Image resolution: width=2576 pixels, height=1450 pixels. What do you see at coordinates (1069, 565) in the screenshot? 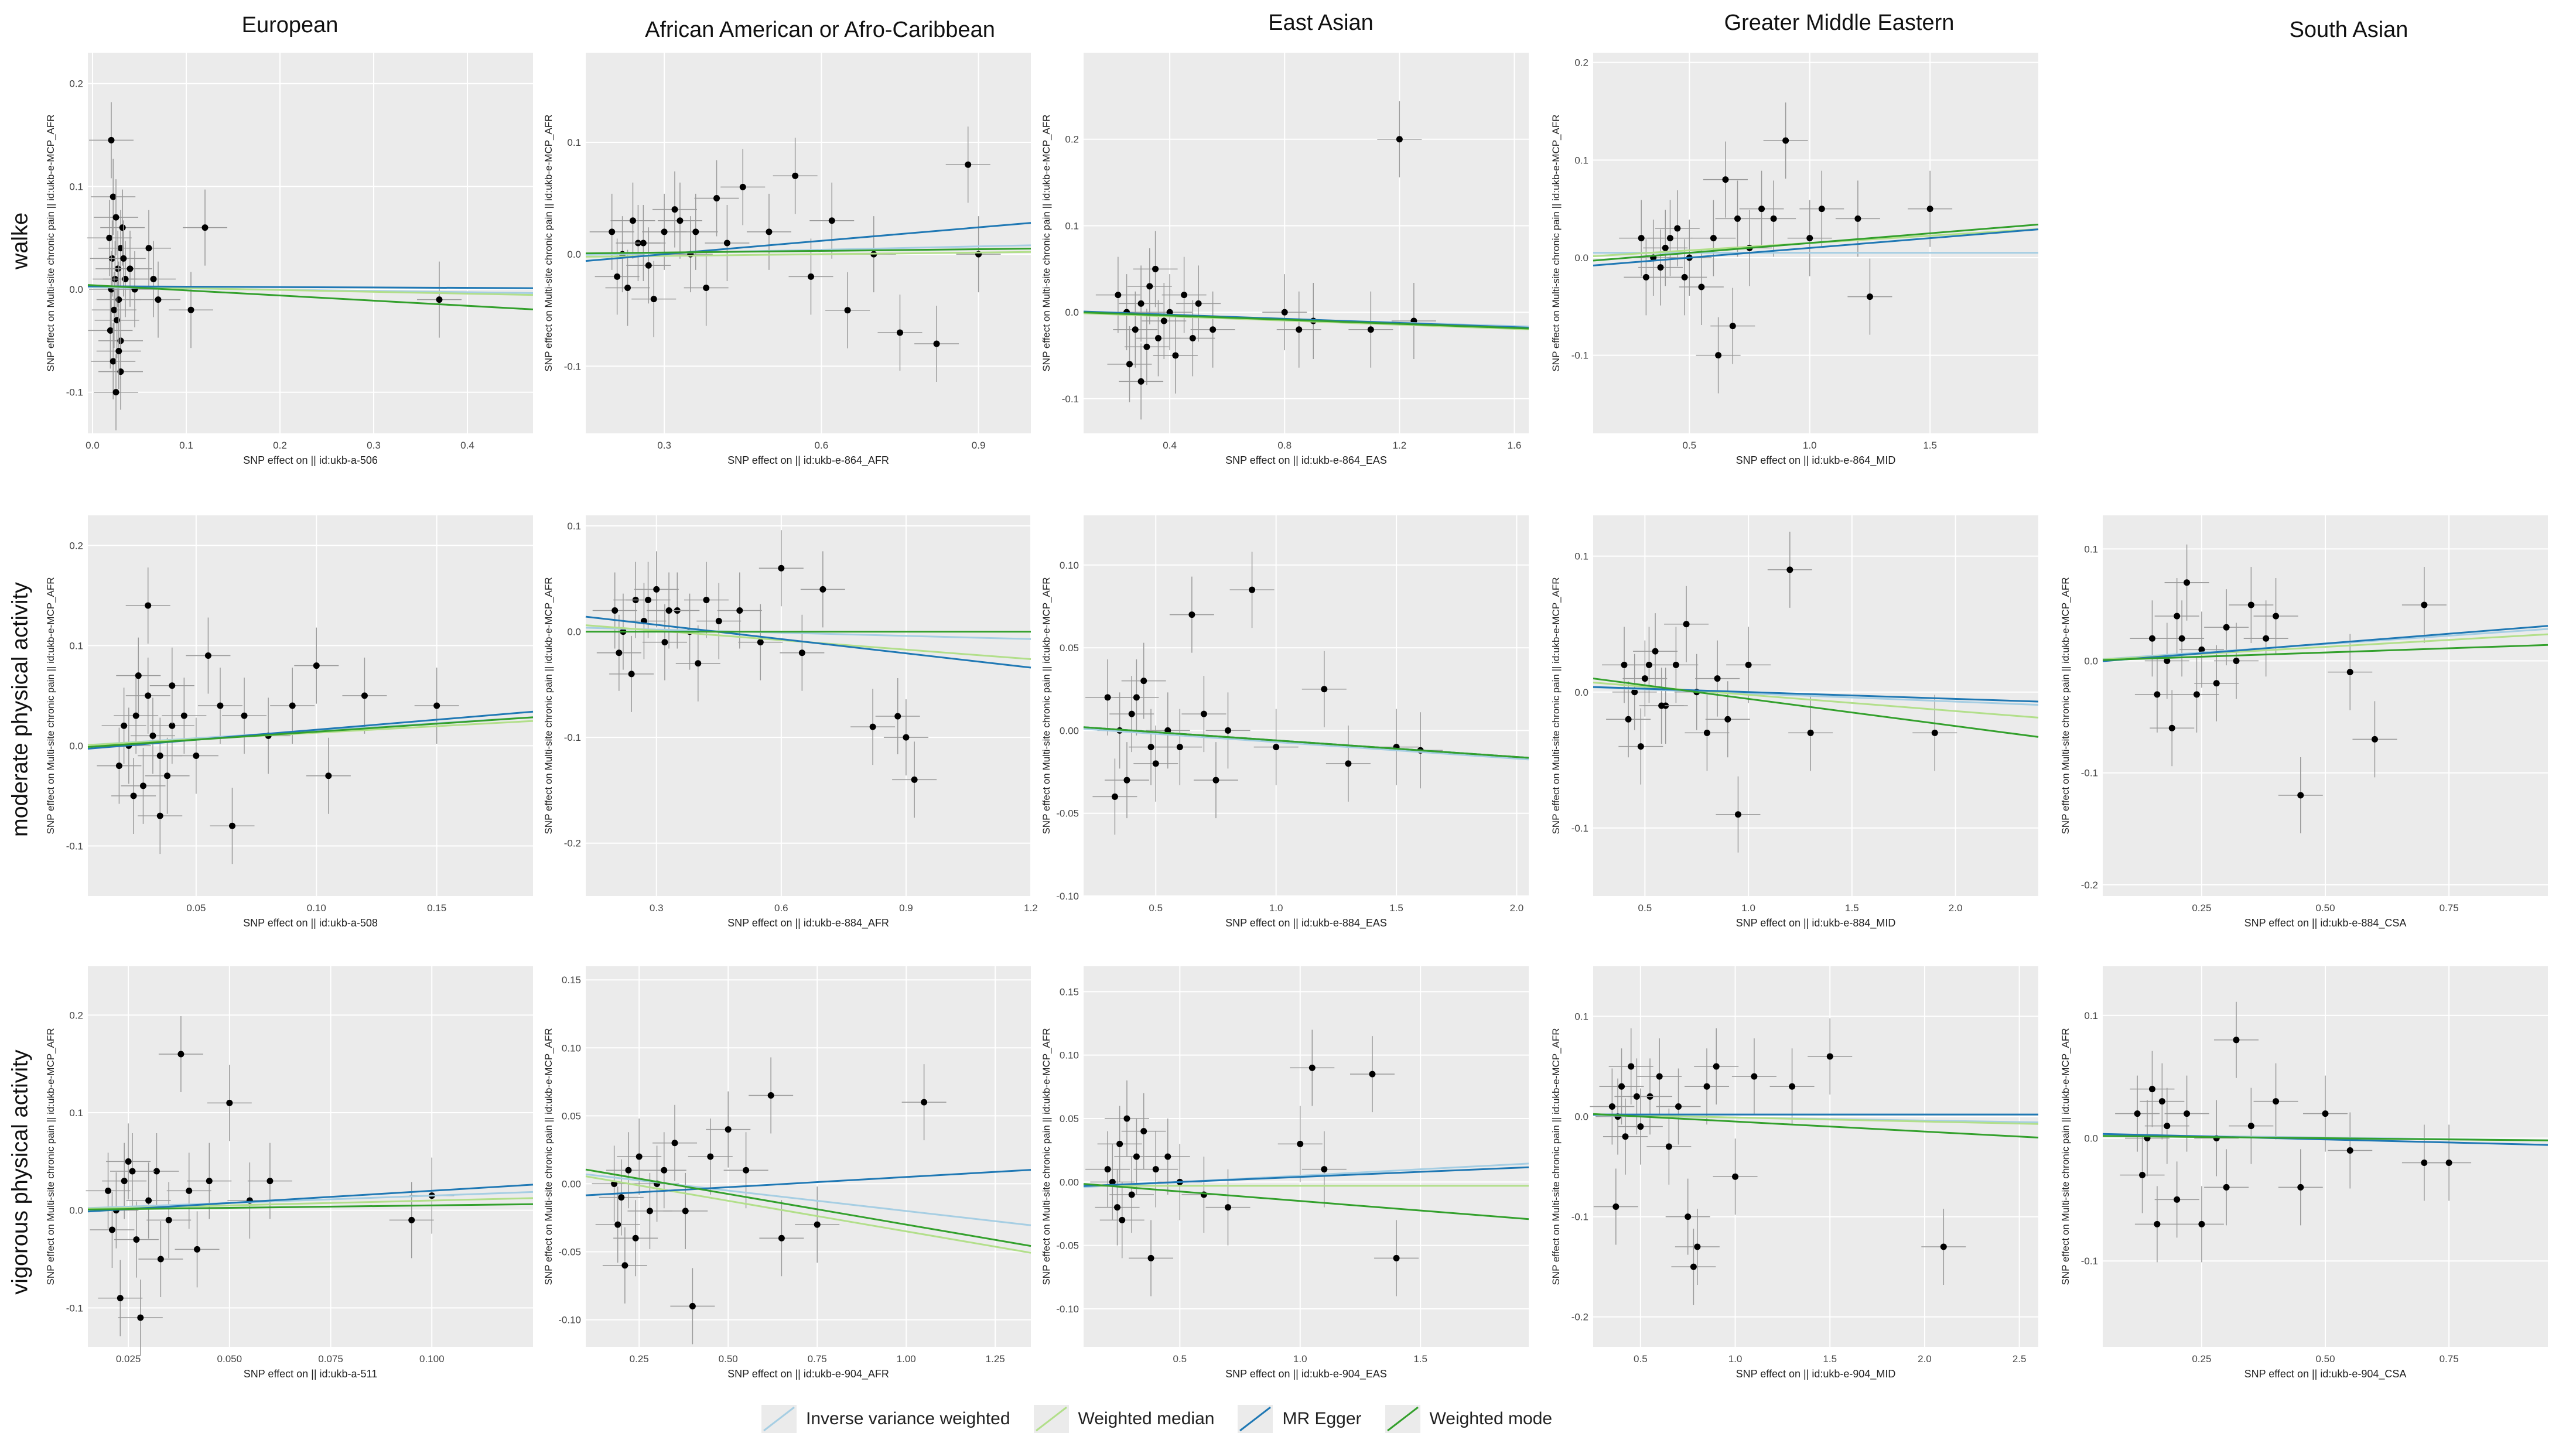
I see `y-tick-label: 0.10` at bounding box center [1069, 565].